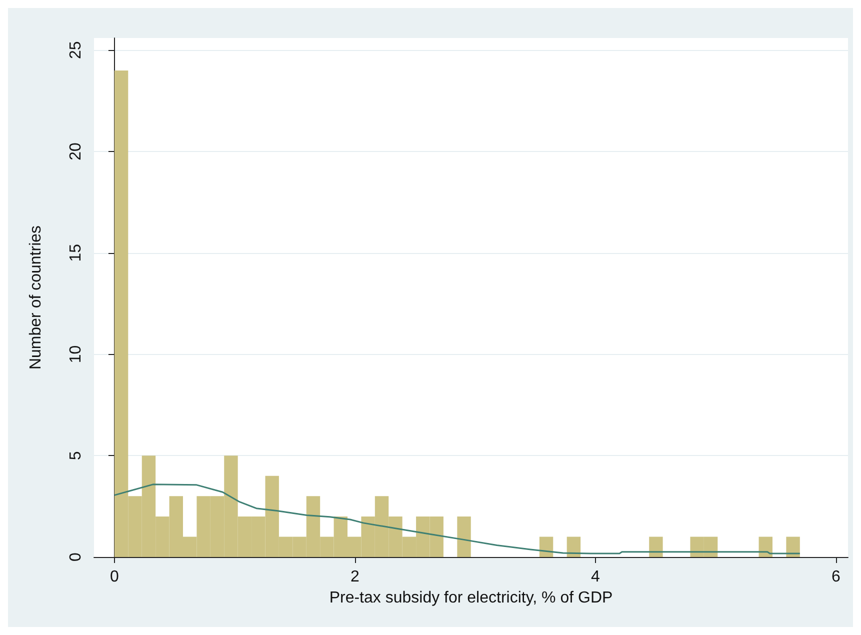 The width and height of the screenshot is (861, 635). What do you see at coordinates (595, 577) in the screenshot?
I see `x-tick-label: 4` at bounding box center [595, 577].